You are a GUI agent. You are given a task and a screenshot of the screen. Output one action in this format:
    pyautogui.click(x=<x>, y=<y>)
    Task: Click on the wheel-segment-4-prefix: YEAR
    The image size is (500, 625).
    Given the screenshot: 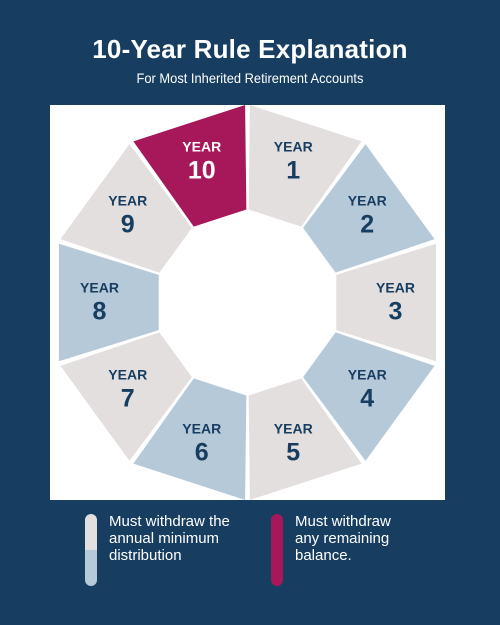 What is the action you would take?
    pyautogui.click(x=367, y=374)
    